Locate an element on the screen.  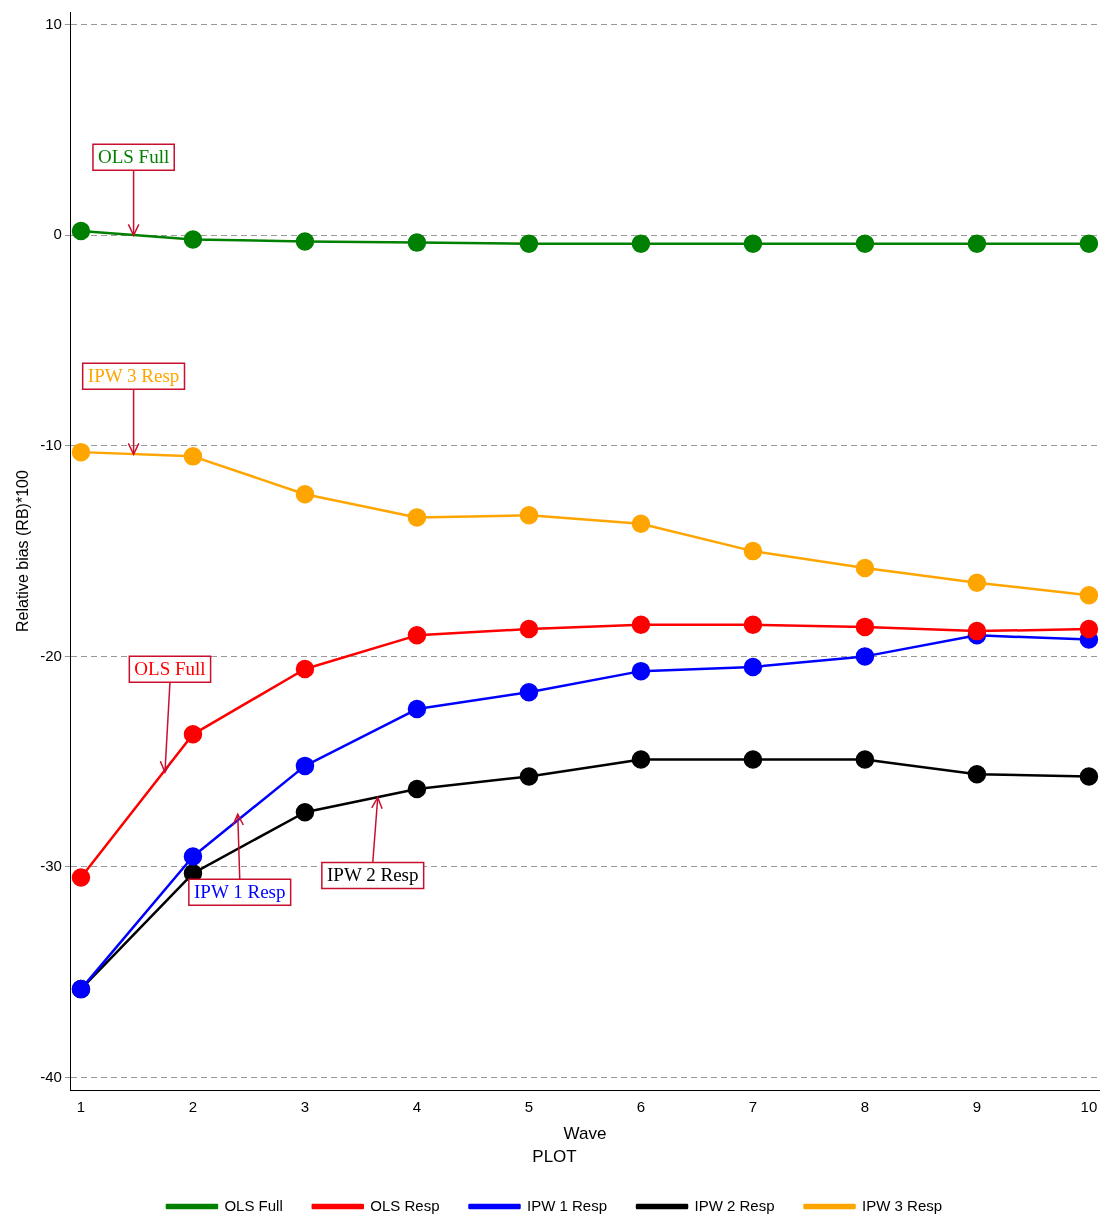
legend-label: IPW 1 Resp is located at coordinates (567, 1205).